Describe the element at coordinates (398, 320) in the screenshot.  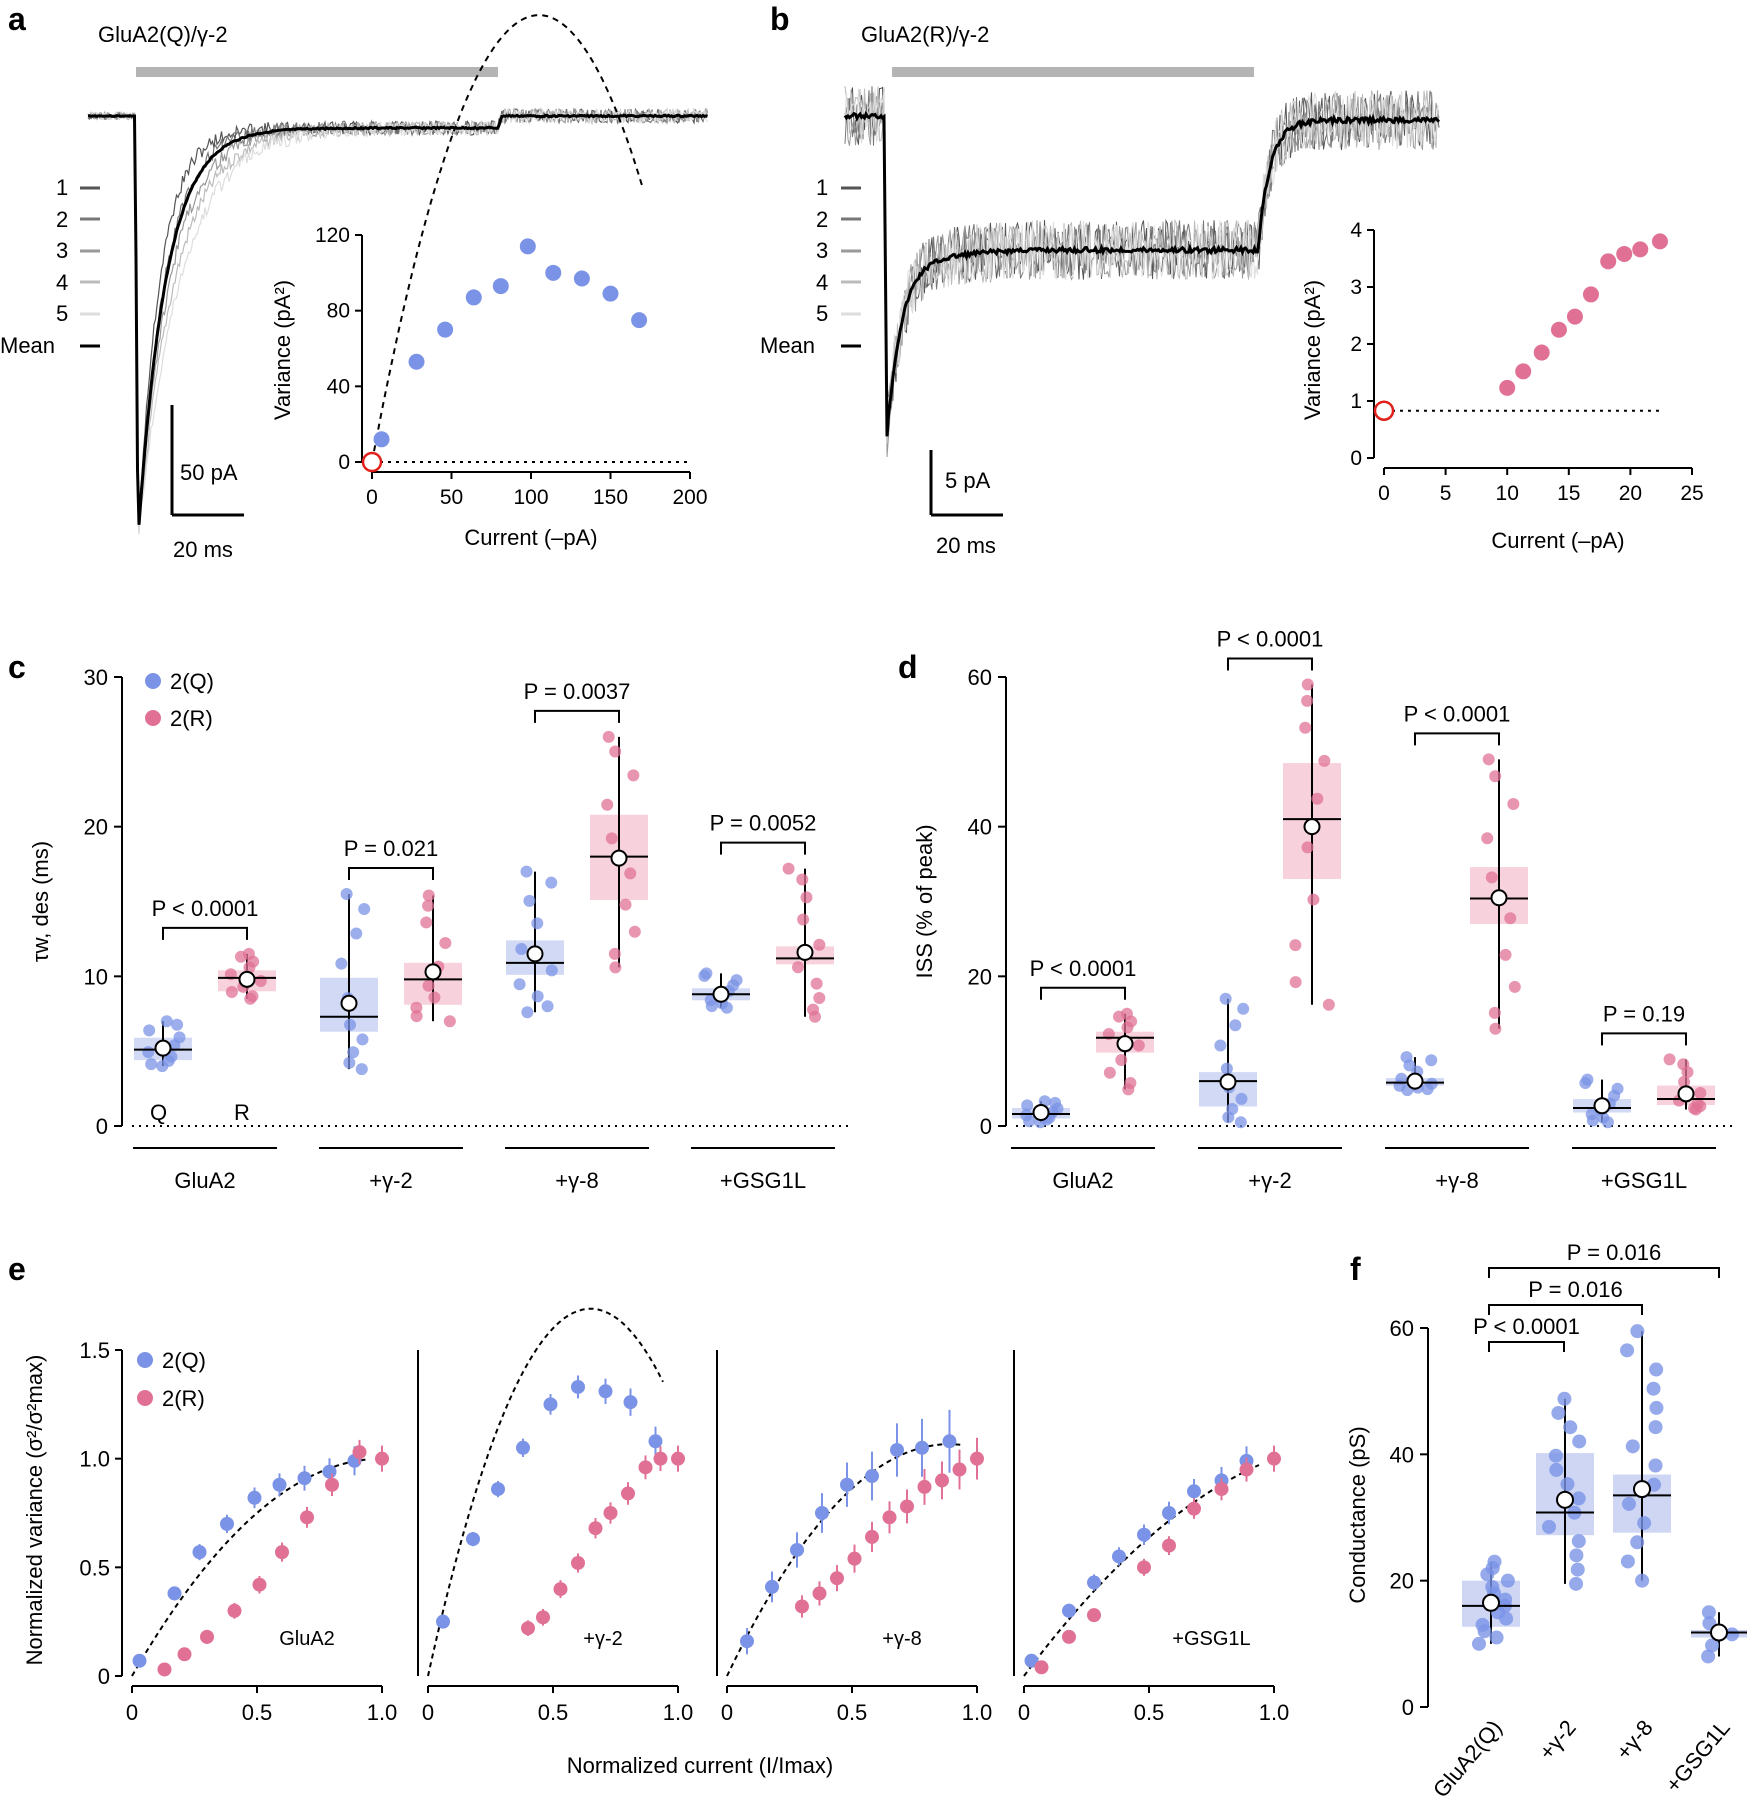
I see `traces-a` at that location.